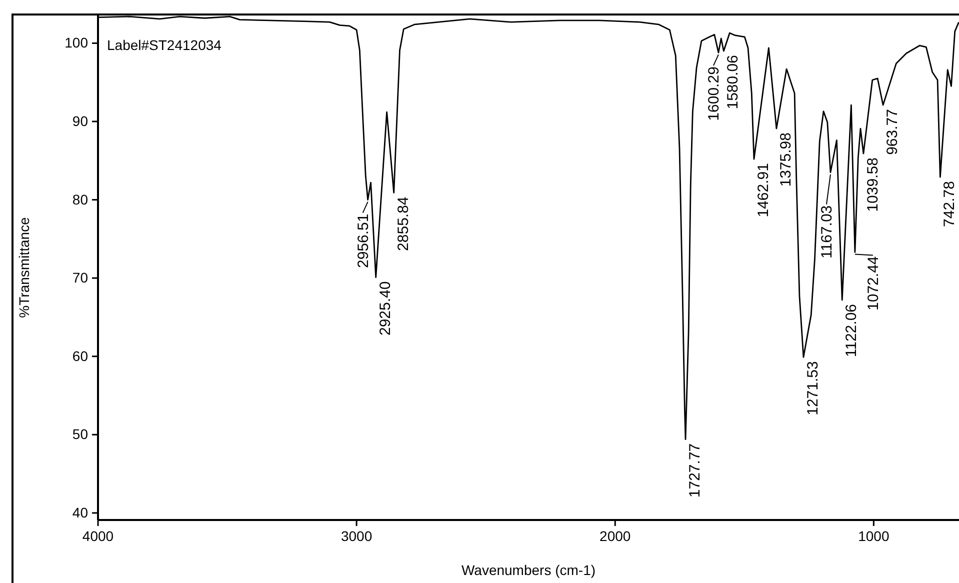 The height and width of the screenshot is (583, 959). I want to click on annotation: 2956.51, so click(363, 241).